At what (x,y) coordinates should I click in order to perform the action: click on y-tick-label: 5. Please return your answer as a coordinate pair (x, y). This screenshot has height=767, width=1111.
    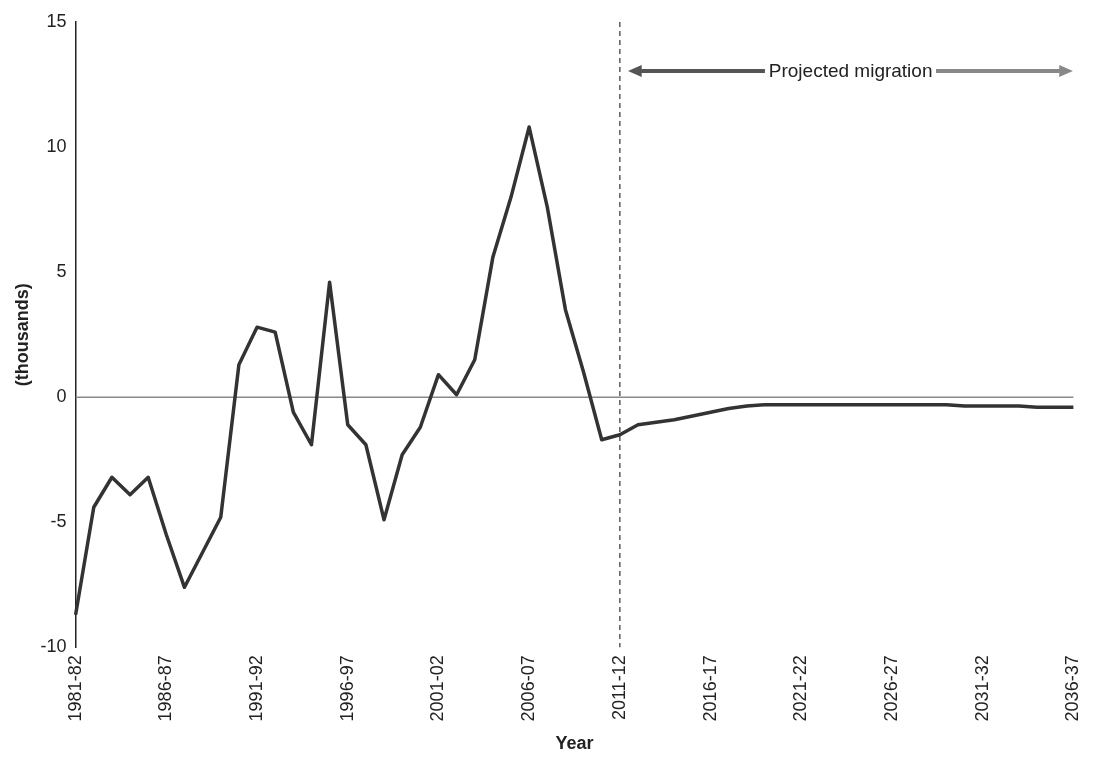
    Looking at the image, I should click on (61, 271).